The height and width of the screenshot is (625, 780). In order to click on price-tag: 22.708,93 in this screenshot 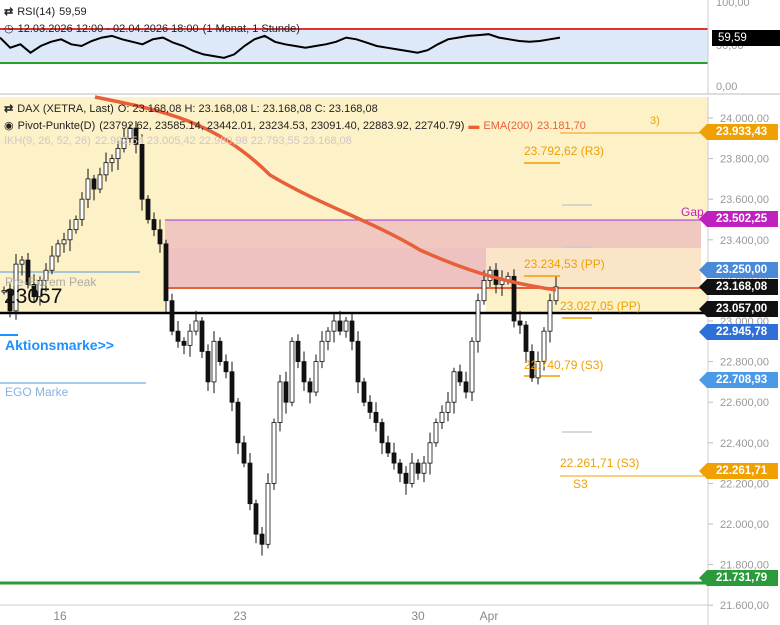, I will do `click(738, 380)`.